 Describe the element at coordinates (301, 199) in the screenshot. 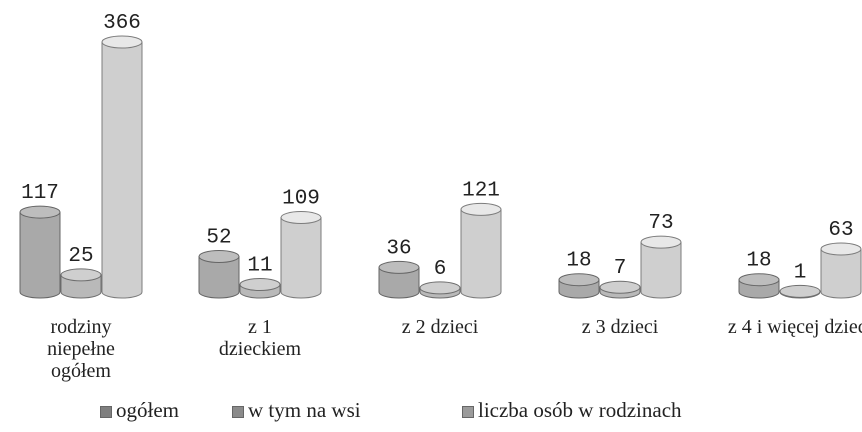

I see `value-label: 109` at that location.